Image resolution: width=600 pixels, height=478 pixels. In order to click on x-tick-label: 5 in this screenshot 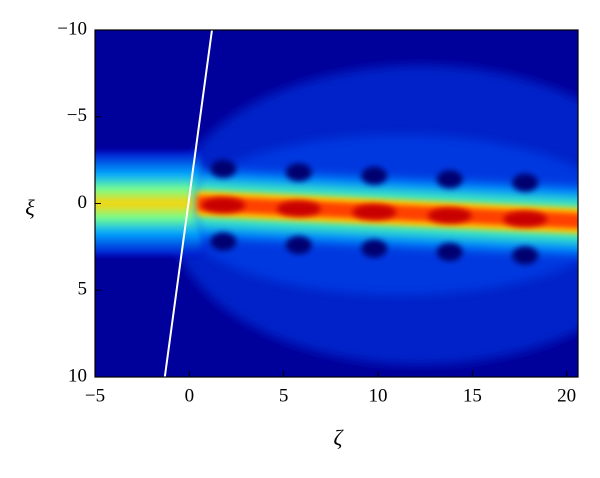, I will do `click(284, 395)`.